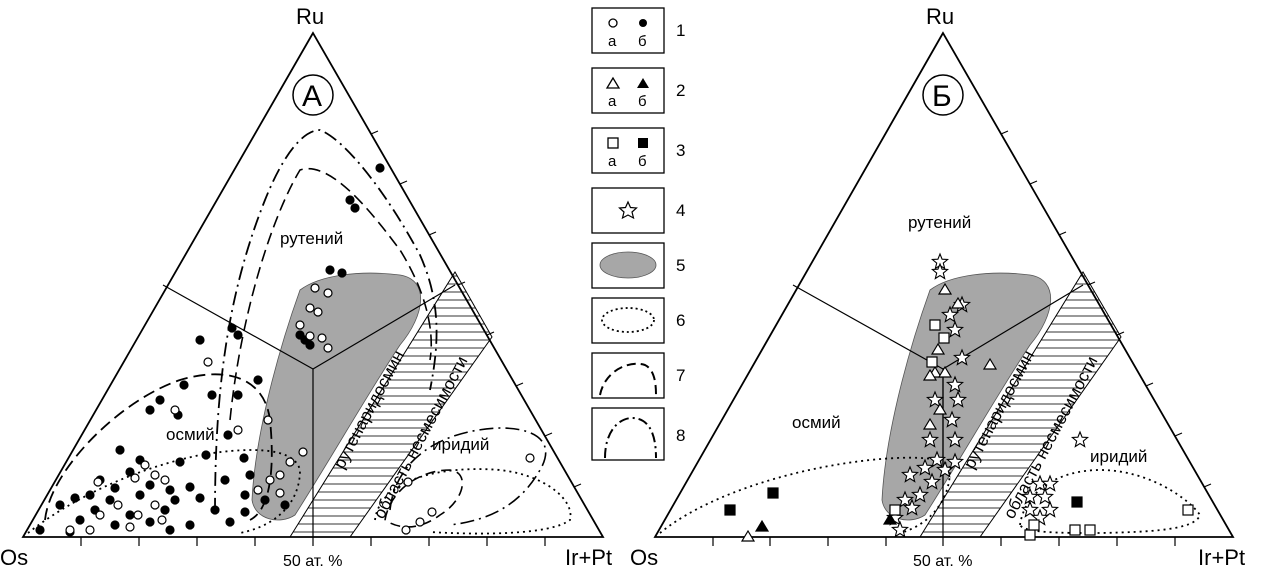 Image resolution: width=1262 pixels, height=575 pixels. I want to click on apex-label-top: Ru, so click(940, 16).